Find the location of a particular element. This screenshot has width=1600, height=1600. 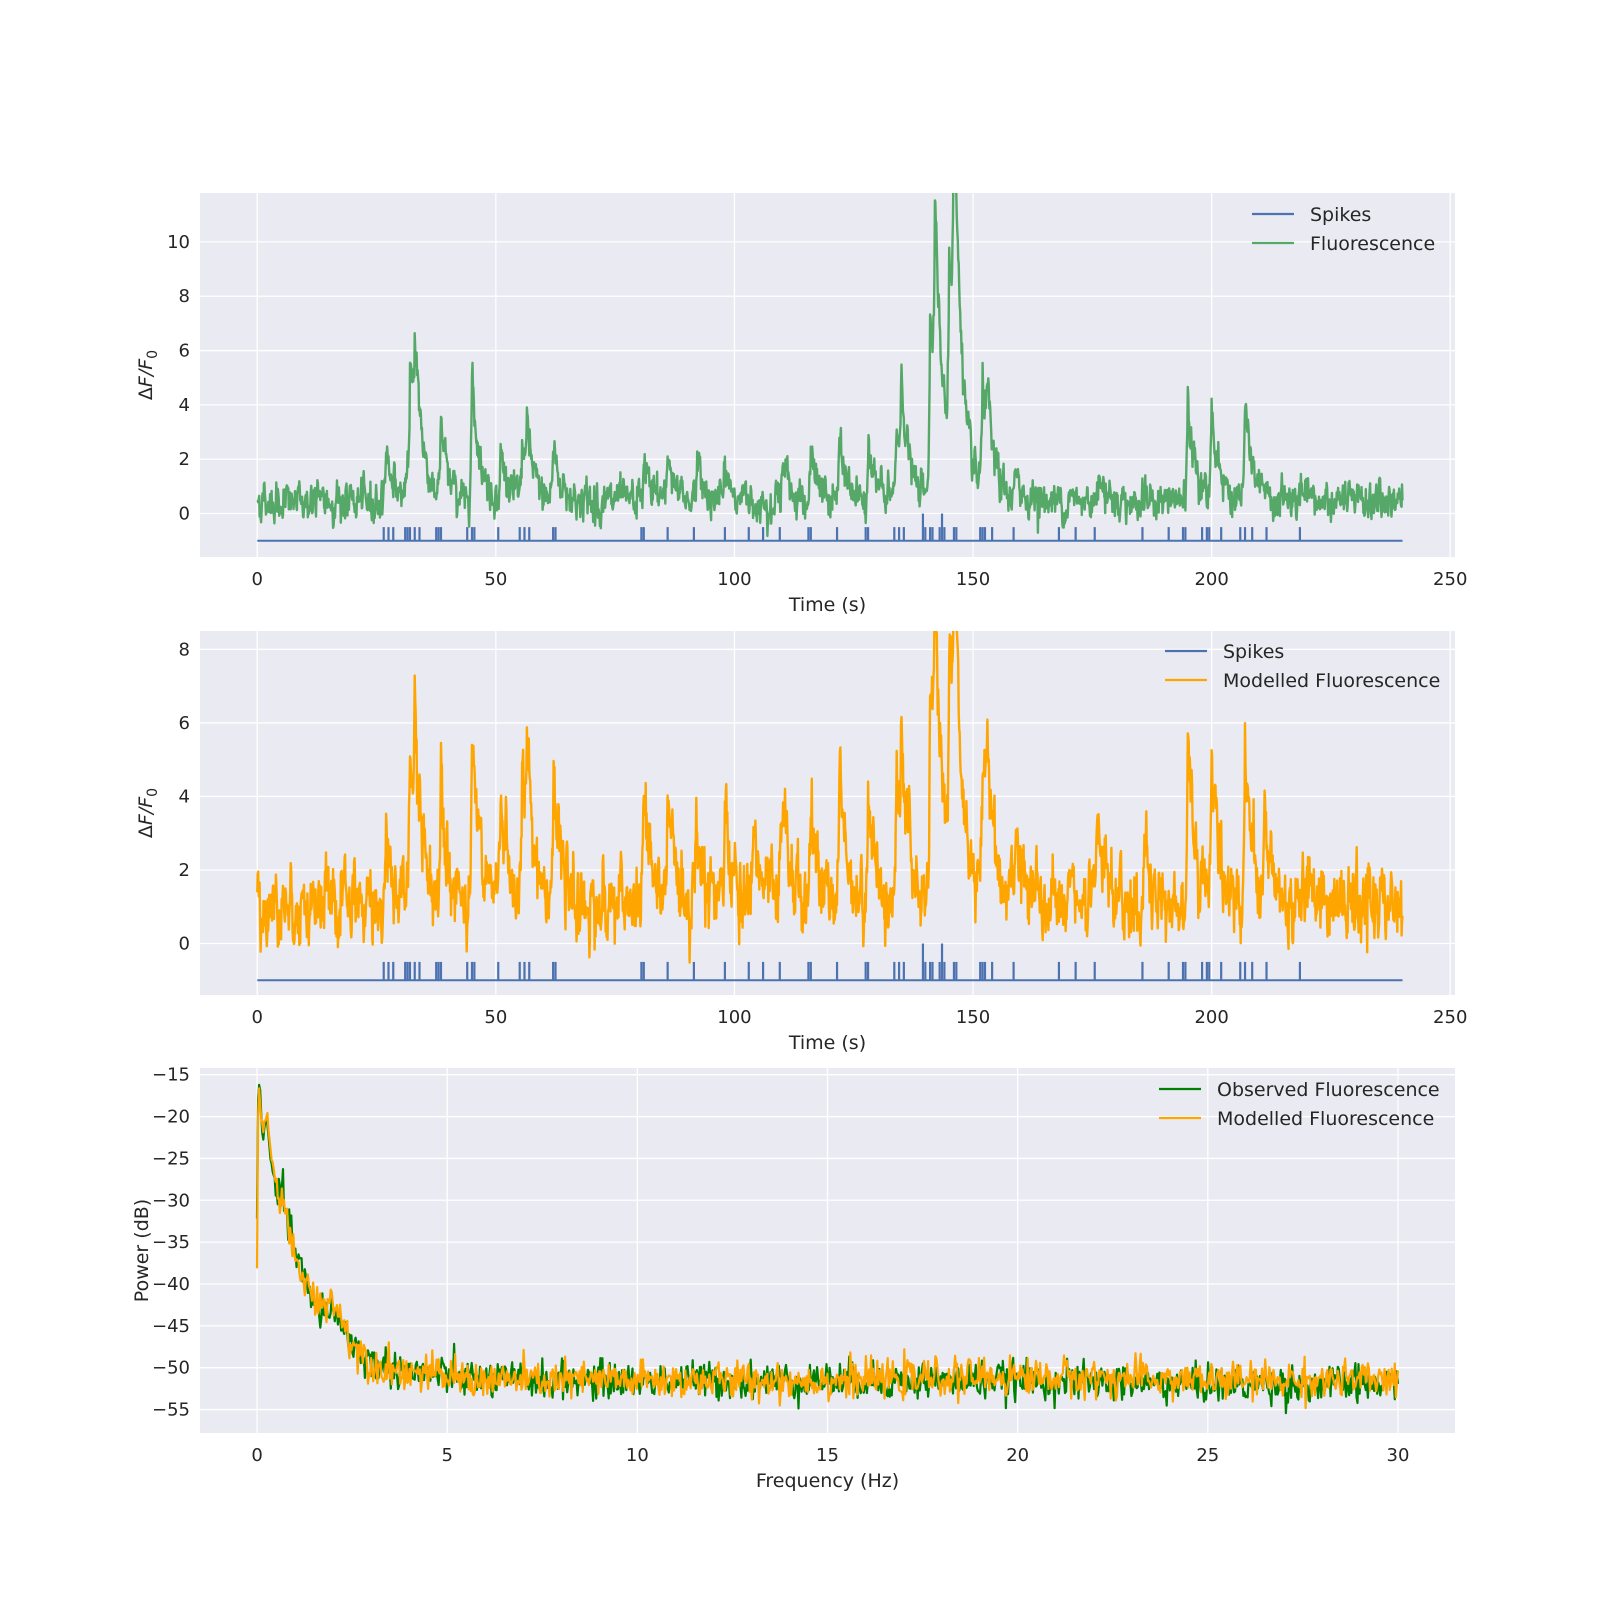

y-tick-label: −20 is located at coordinates (171, 1117).